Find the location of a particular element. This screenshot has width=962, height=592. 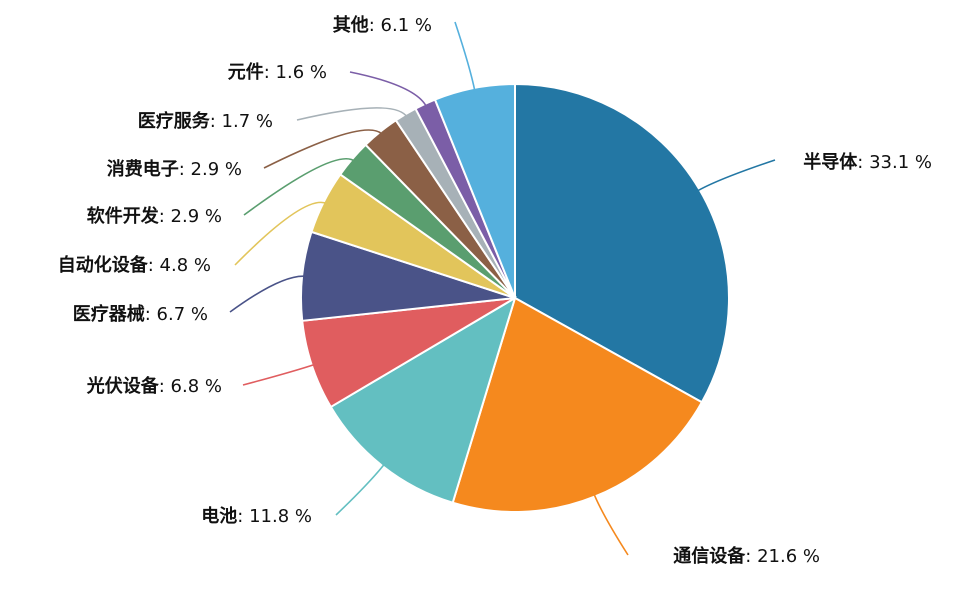

slice-label-value: 6.7 % is located at coordinates (182, 314).